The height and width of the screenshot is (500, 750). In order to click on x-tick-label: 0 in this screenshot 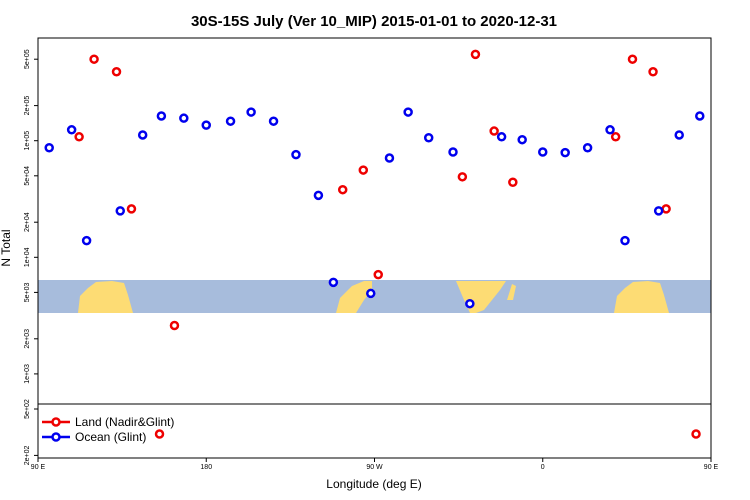, I will do `click(543, 467)`.